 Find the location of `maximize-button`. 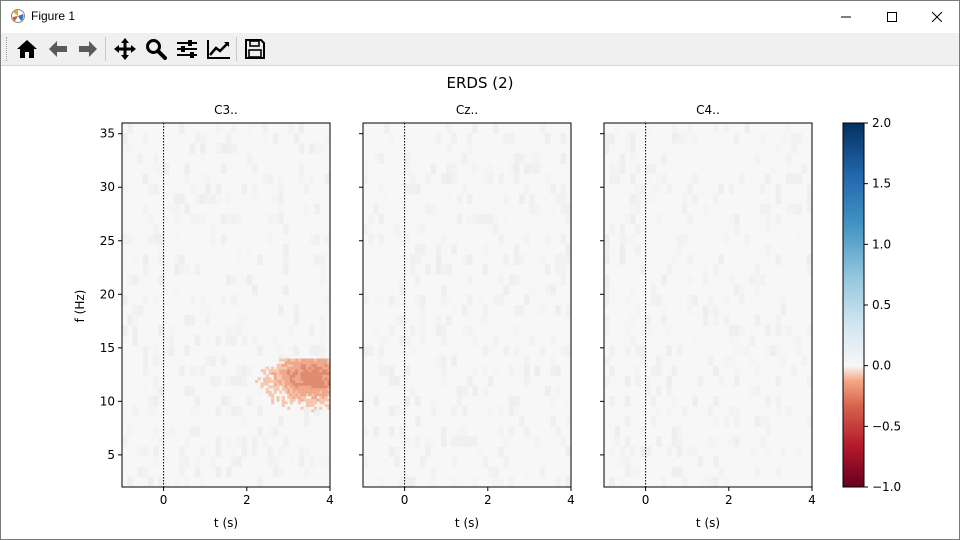

maximize-button is located at coordinates (892, 16).